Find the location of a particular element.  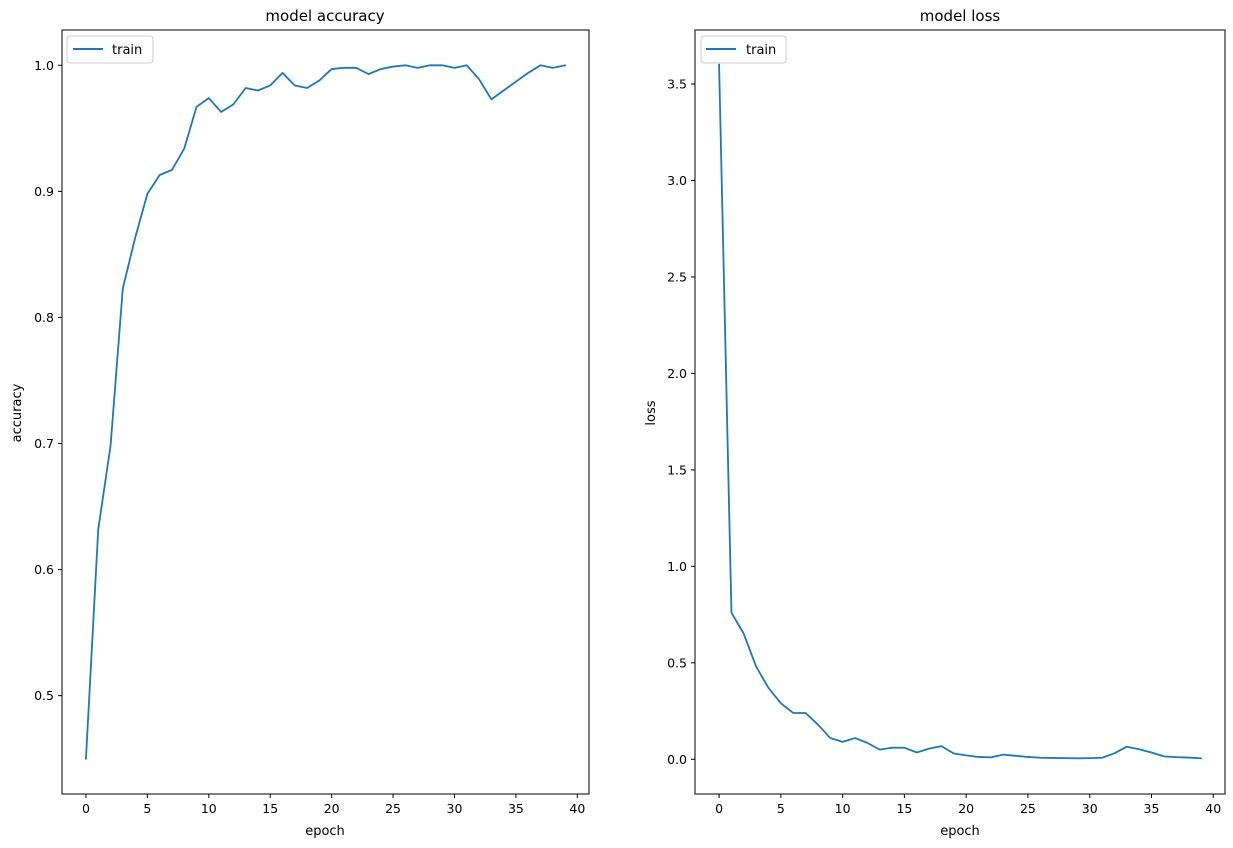

loss-x-tick-label: 15 is located at coordinates (904, 808).